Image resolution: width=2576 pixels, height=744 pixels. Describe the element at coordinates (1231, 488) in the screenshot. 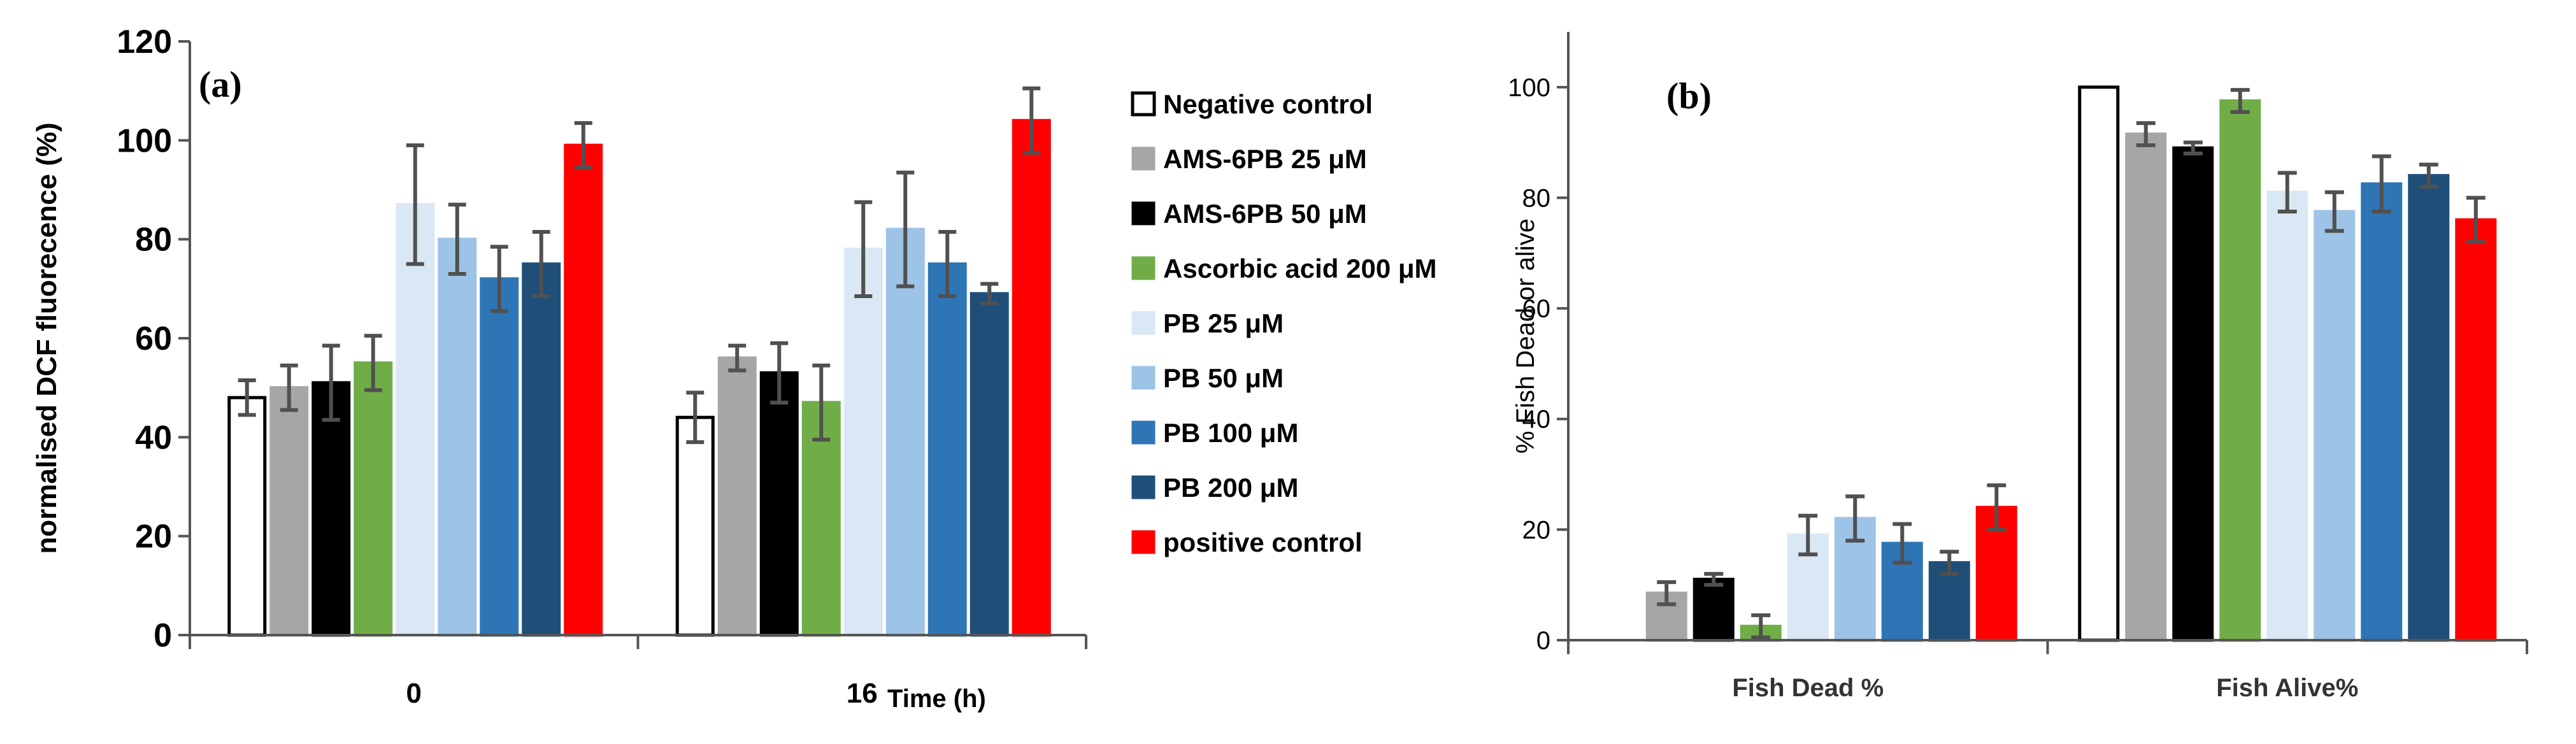

I see `legend-entry: PB 200 μM` at that location.